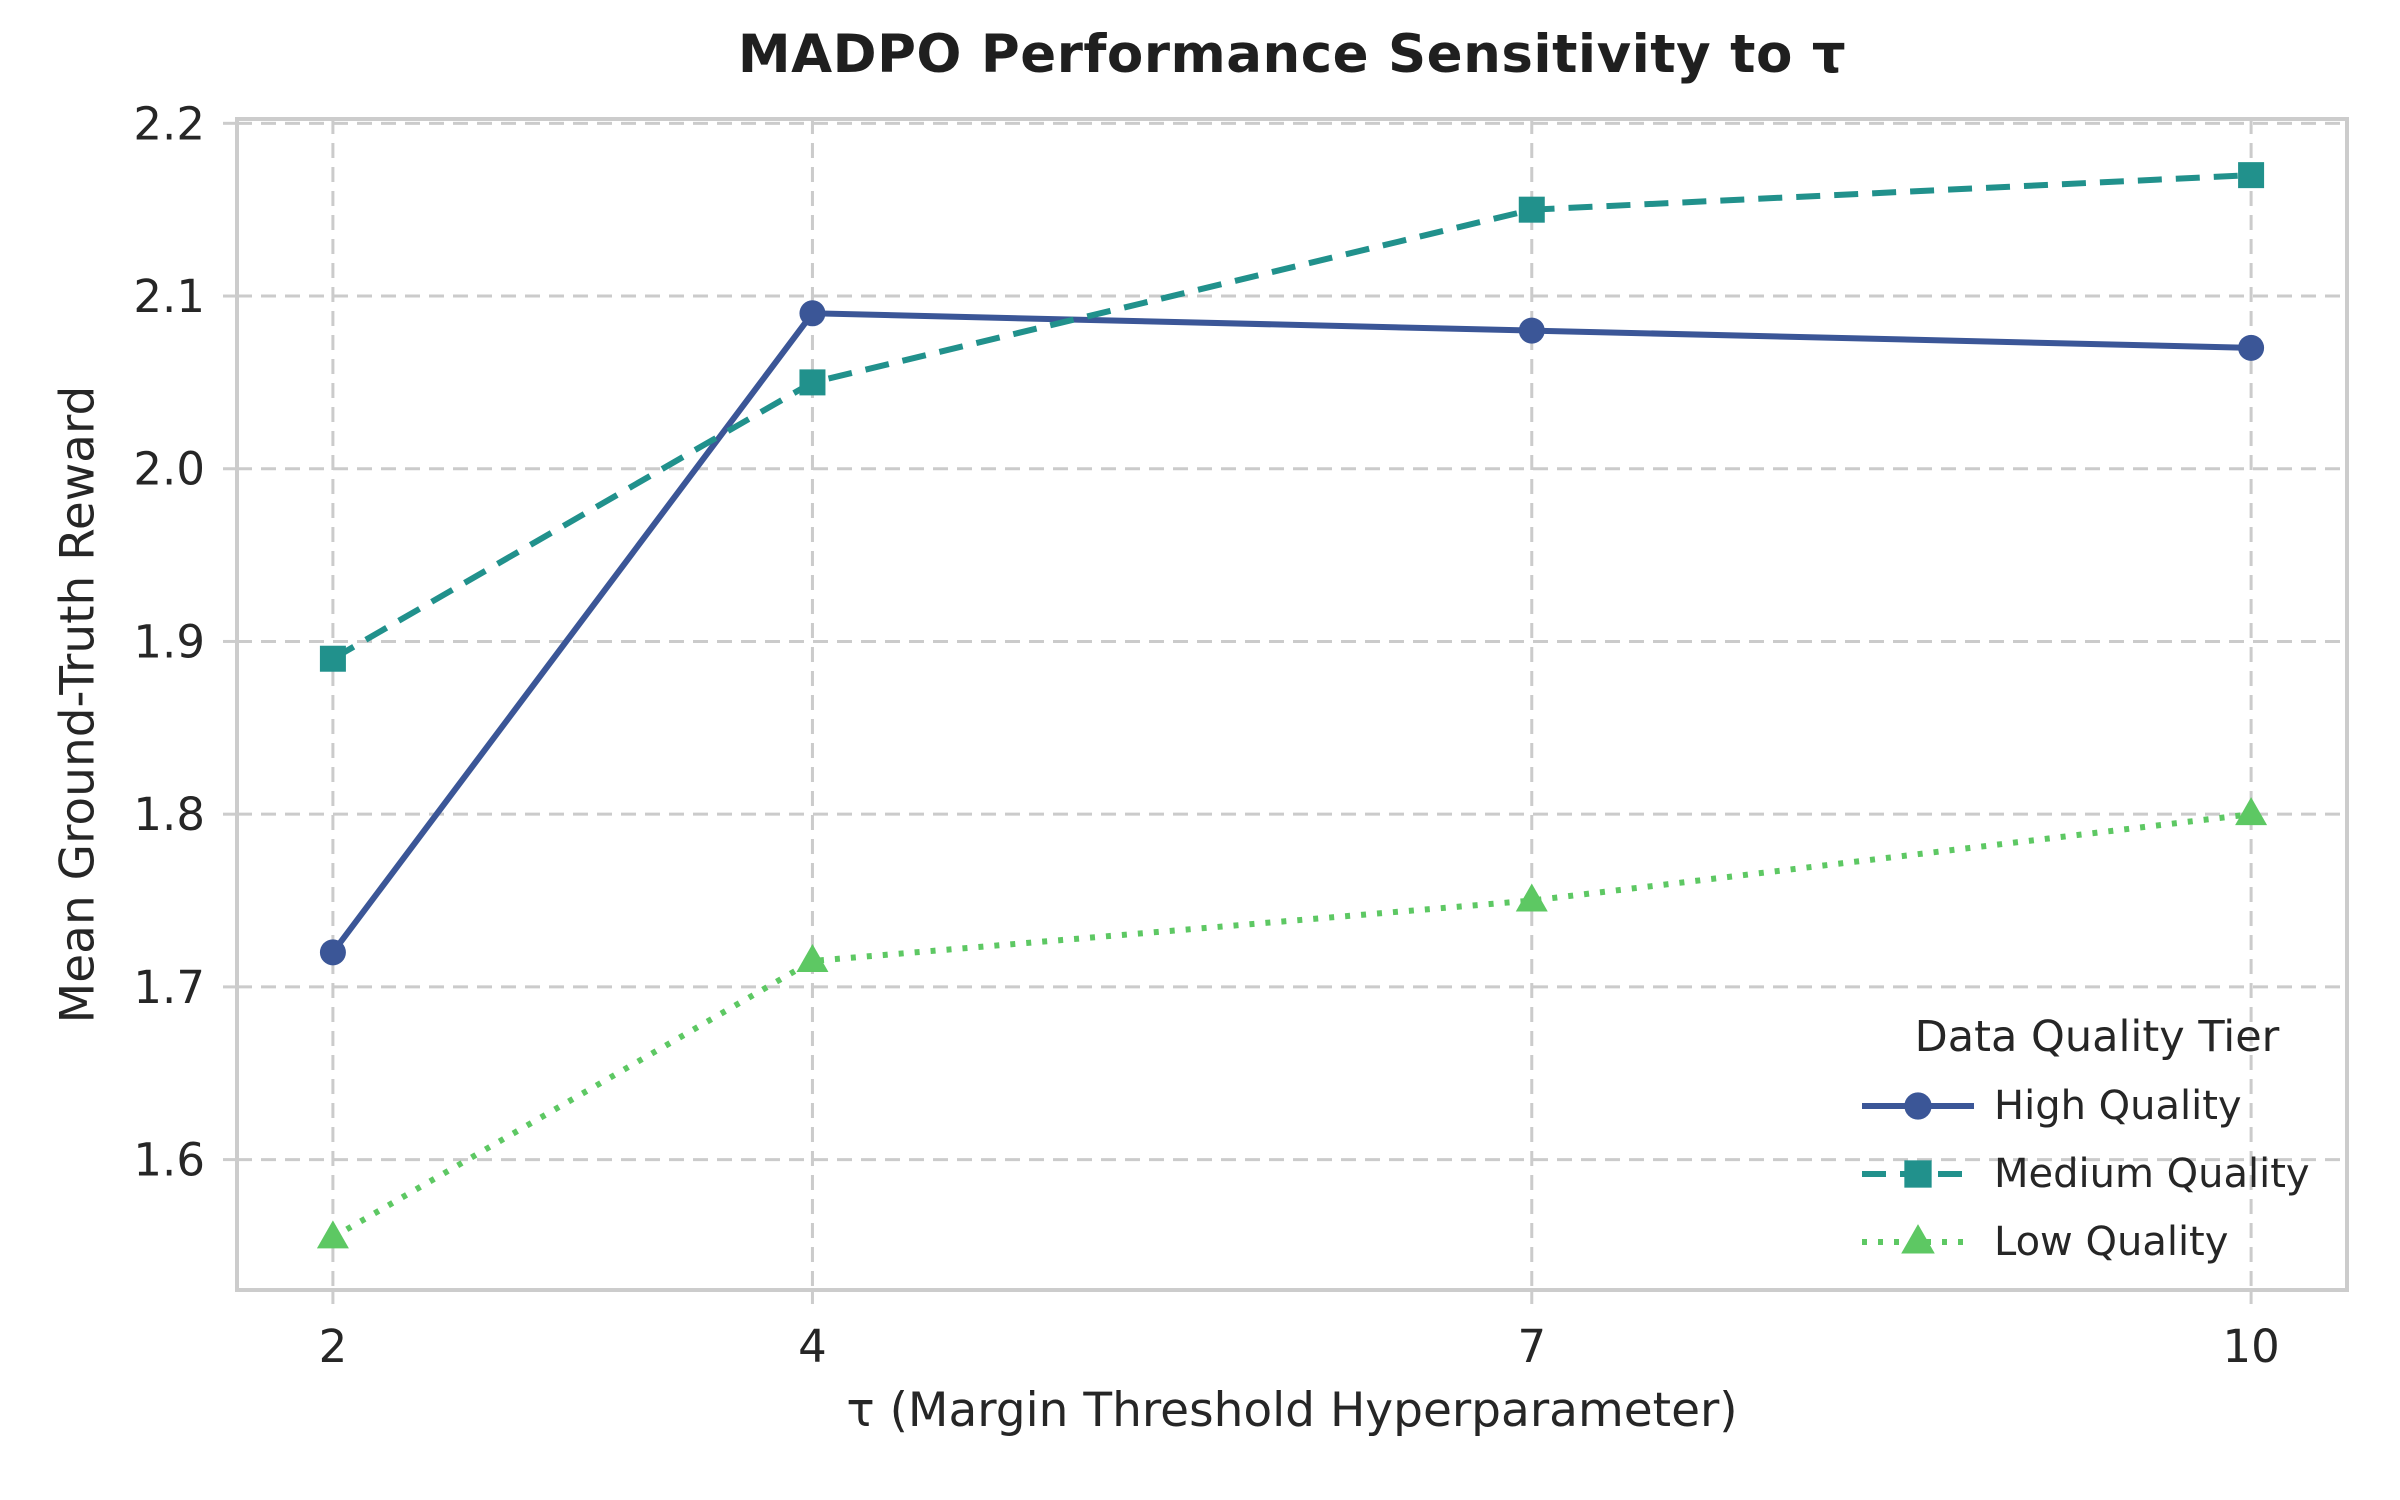 Image resolution: width=2400 pixels, height=1500 pixels. Describe the element at coordinates (812, 1346) in the screenshot. I see `x-tick-label: 4` at that location.